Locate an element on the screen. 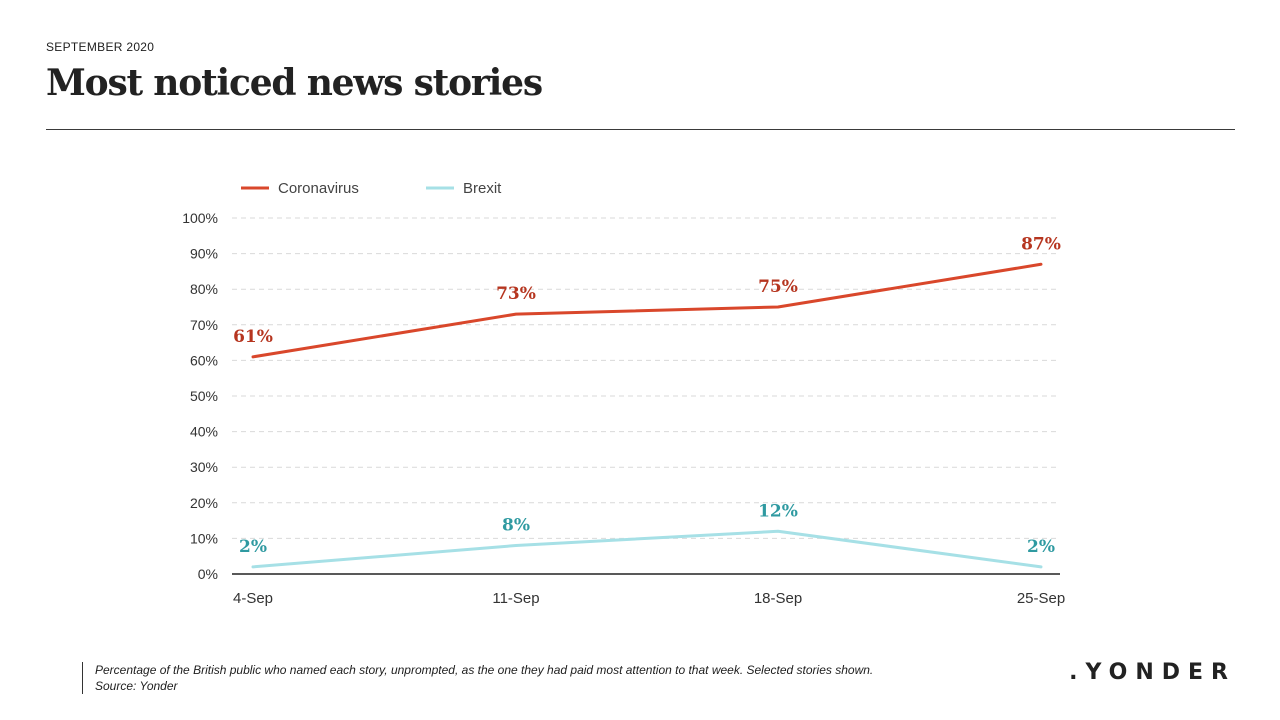 This screenshot has width=1280, height=720. y-tick-label: 100% is located at coordinates (200, 218).